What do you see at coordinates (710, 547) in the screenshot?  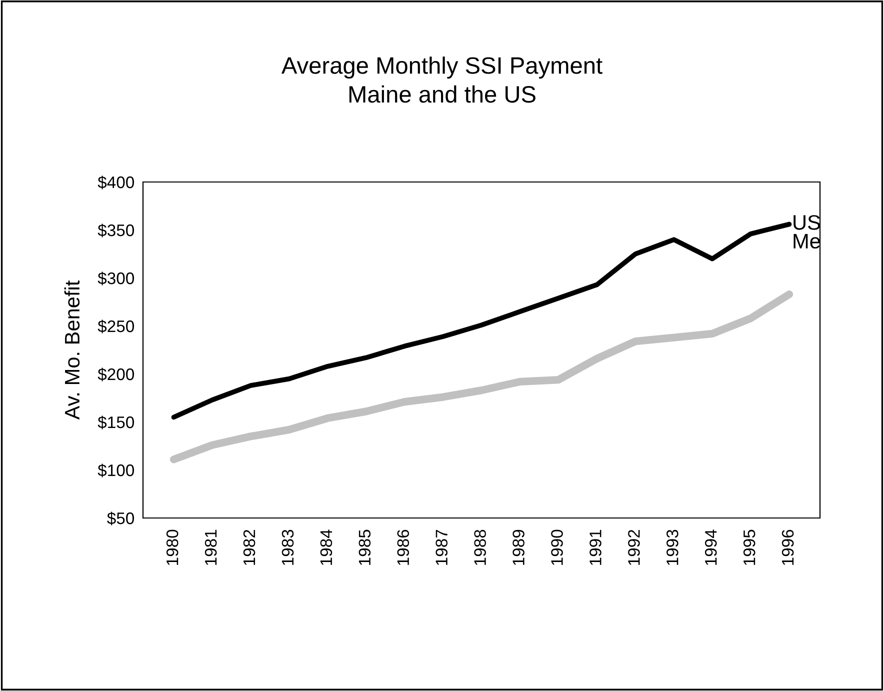 I see `x-tick-label: 1994` at bounding box center [710, 547].